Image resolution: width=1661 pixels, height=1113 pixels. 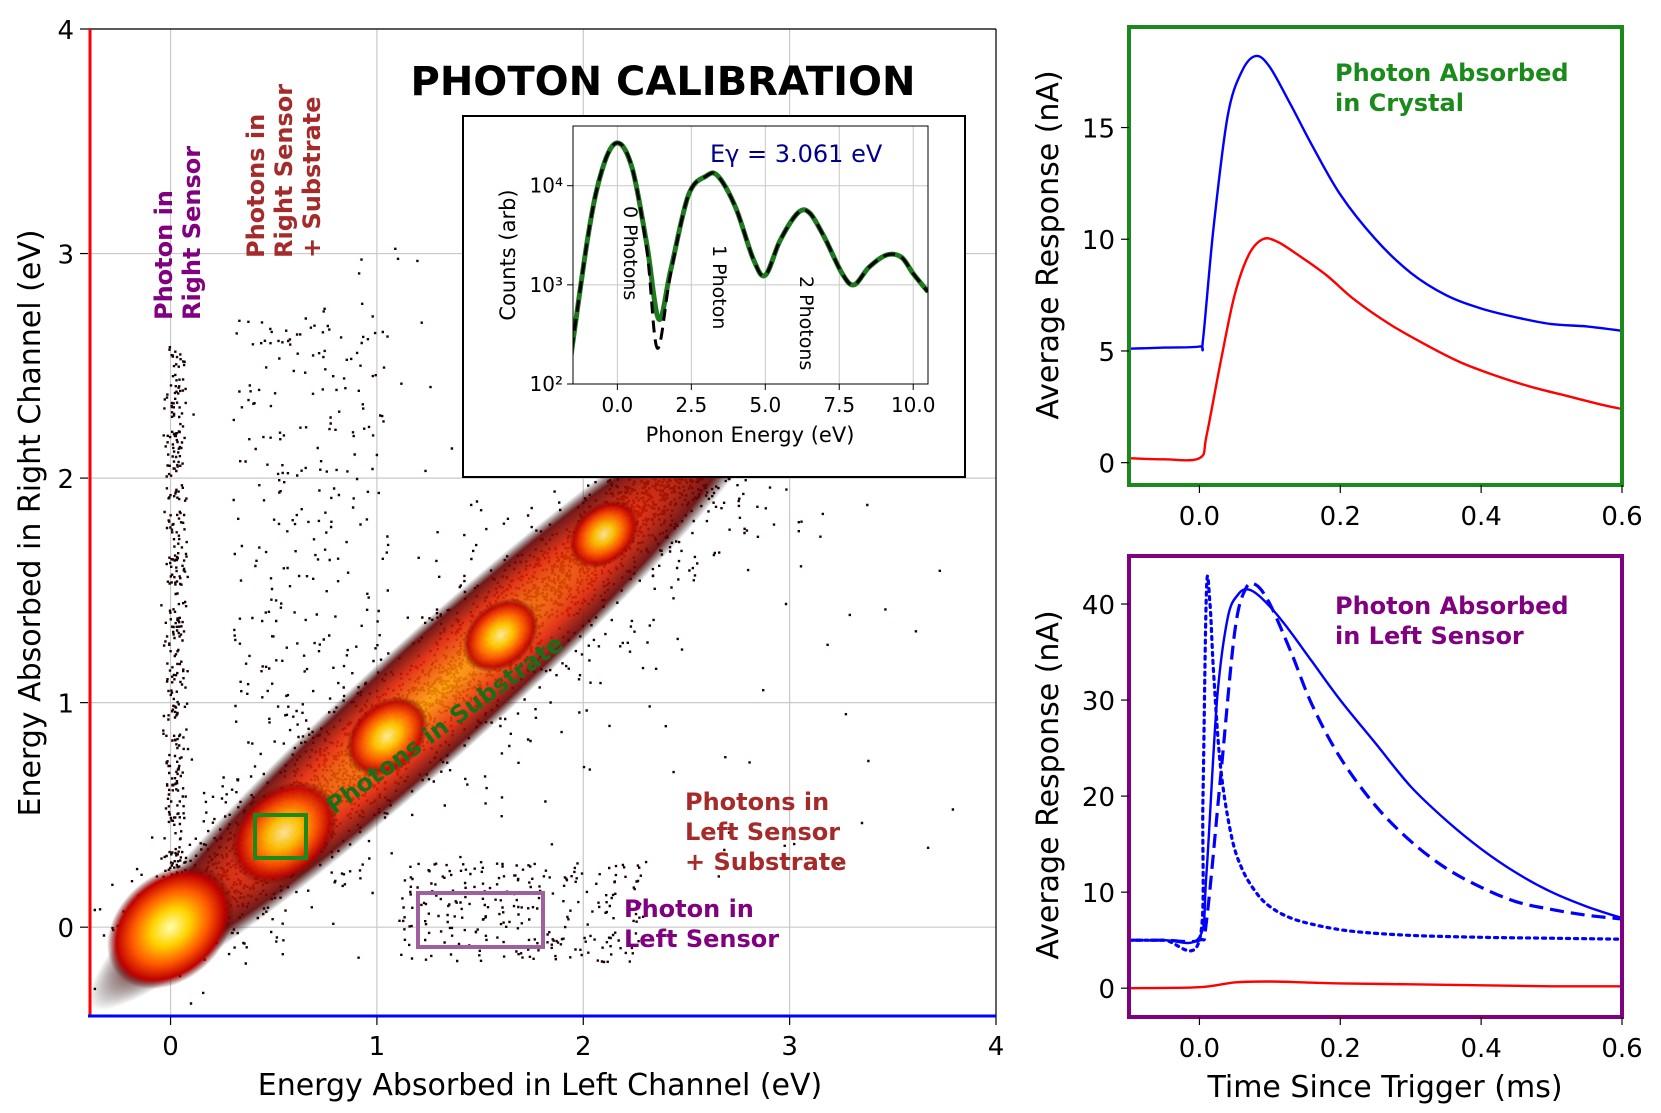 I want to click on crystal-response-series, so click(x=1375, y=258).